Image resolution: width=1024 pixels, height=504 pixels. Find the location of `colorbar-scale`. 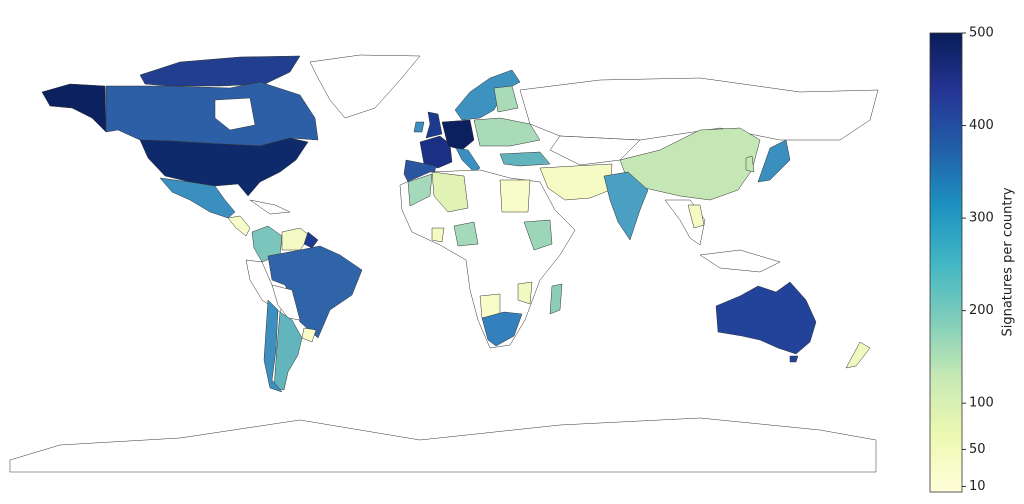

colorbar-scale is located at coordinates (946, 262).